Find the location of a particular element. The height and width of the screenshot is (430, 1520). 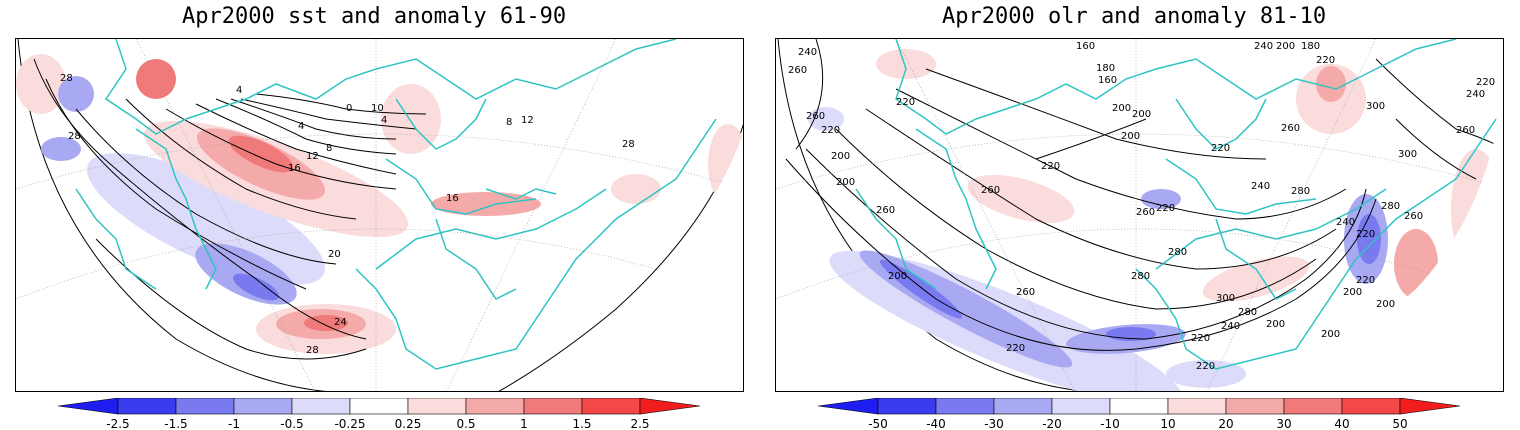

sst-colorbar-label: 0.5 is located at coordinates (465, 423).